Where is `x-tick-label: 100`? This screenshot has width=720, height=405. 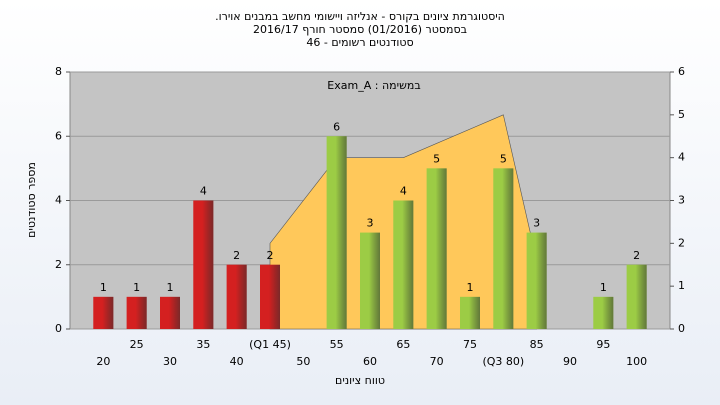
x-tick-label: 100 is located at coordinates (636, 361).